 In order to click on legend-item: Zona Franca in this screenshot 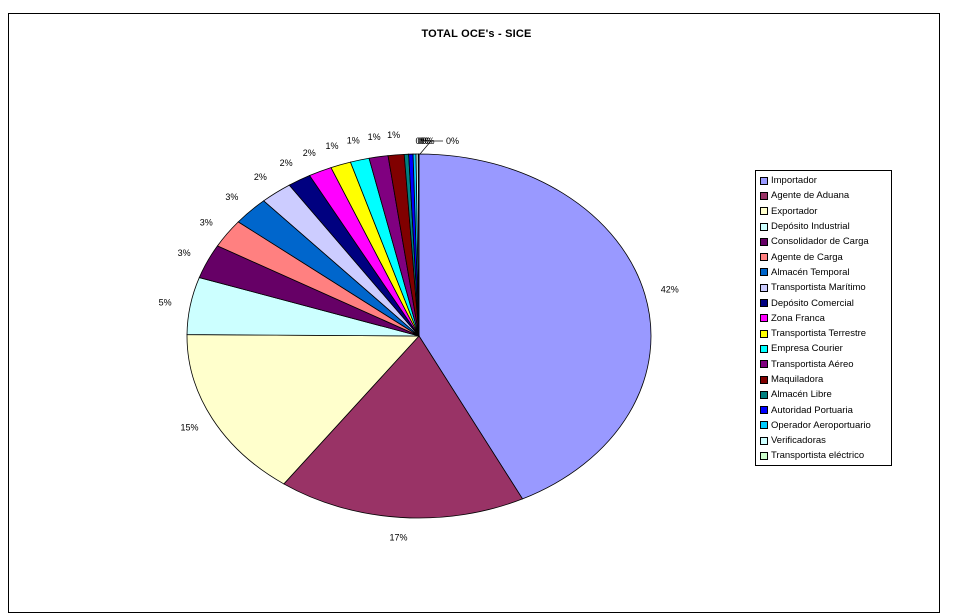, I will do `click(823, 318)`.